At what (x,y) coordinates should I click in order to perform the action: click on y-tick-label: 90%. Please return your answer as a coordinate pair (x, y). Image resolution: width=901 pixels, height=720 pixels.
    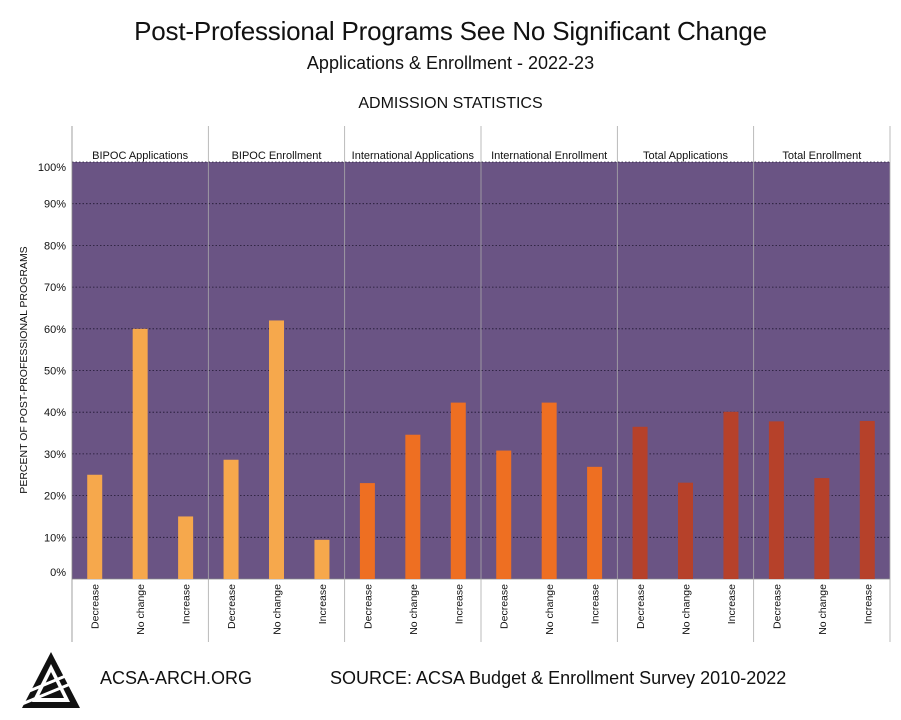
    Looking at the image, I should click on (55, 205).